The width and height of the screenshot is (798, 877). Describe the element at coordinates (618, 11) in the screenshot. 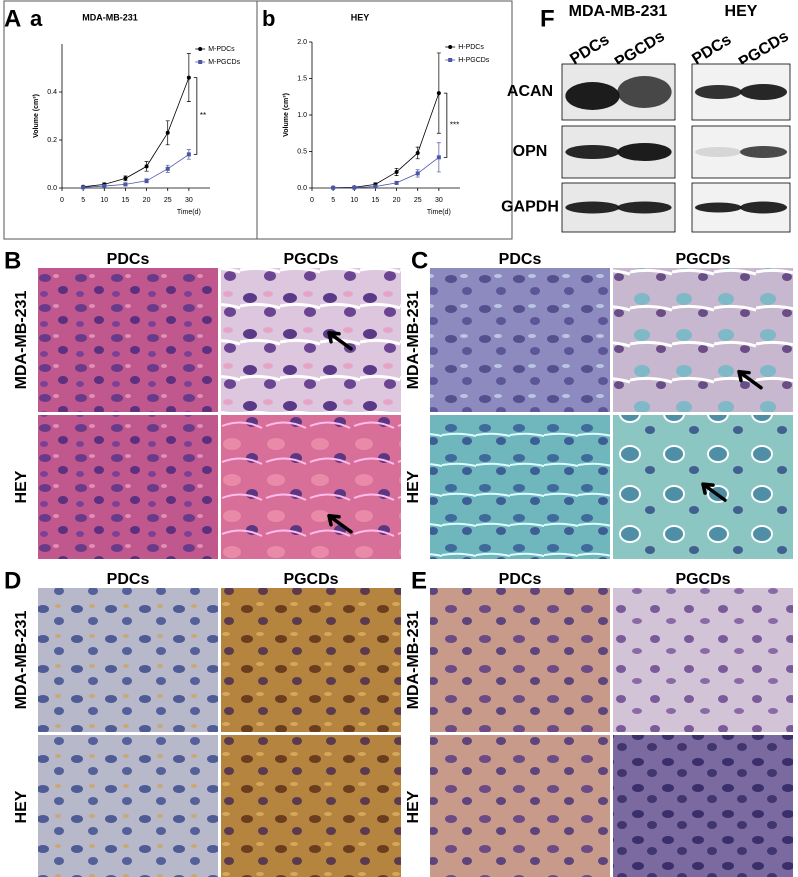

I see `blot-group: MDA-MB-231` at that location.